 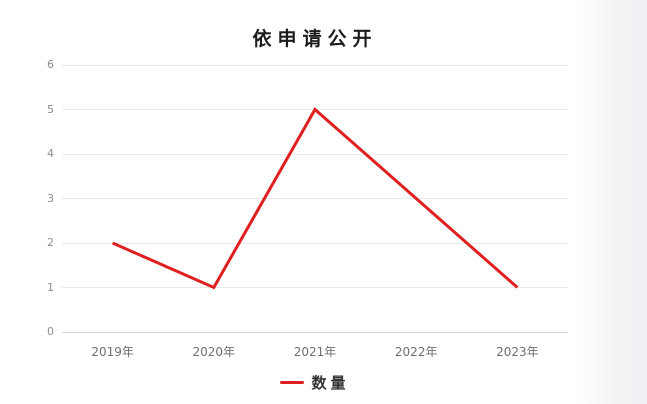 I want to click on y-tick-label: 0, so click(x=50, y=331).